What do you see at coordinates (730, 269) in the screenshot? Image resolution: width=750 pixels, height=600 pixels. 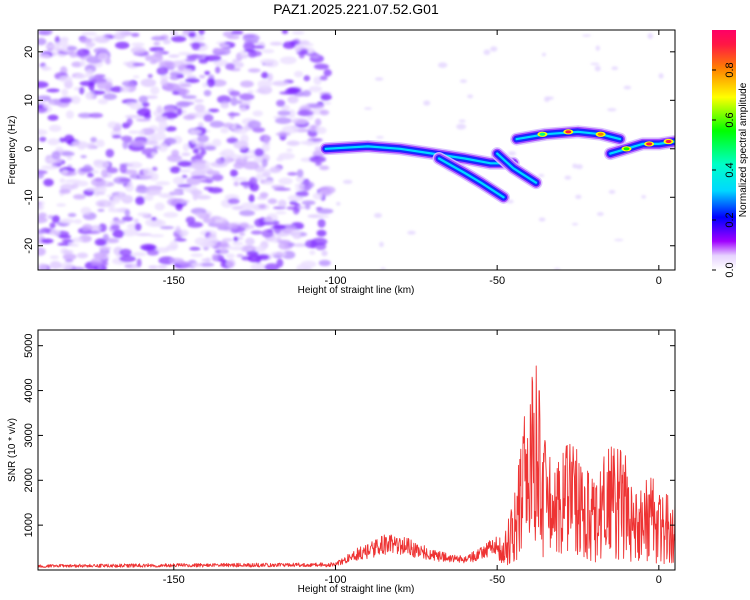 I see `colorbar-tick-label: 0.0` at bounding box center [730, 269].